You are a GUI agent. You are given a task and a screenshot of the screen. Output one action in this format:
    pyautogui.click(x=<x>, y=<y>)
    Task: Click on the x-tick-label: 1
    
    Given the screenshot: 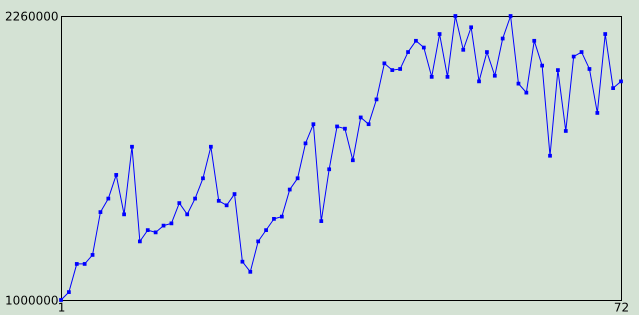 What is the action you would take?
    pyautogui.click(x=62, y=307)
    